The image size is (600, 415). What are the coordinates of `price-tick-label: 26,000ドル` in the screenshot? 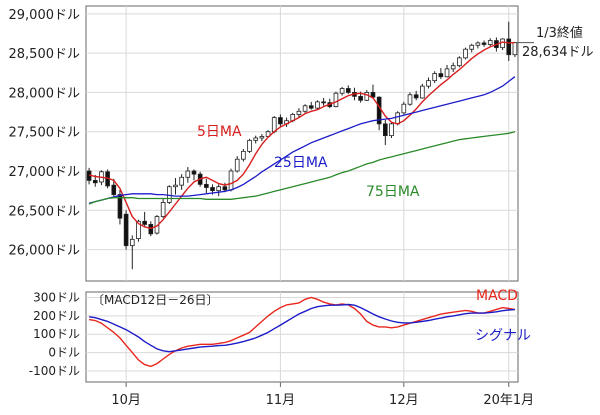 It's located at (45, 251).